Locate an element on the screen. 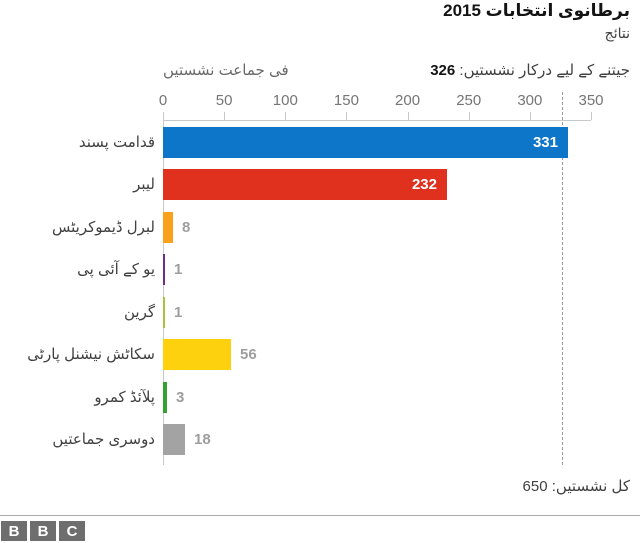 The height and width of the screenshot is (543, 640). chart-title: برطانوی انتخابات 2015 is located at coordinates (536, 10).